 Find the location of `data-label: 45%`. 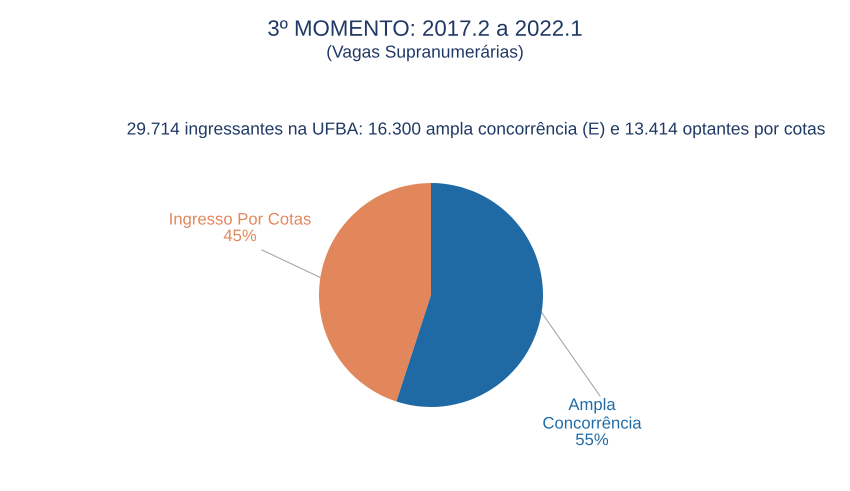

data-label: 45% is located at coordinates (240, 236).